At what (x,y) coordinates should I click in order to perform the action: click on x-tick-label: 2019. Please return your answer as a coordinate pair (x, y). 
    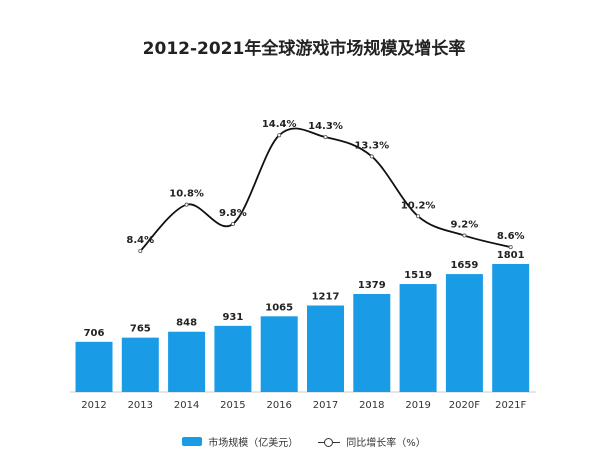
    Looking at the image, I should click on (417, 405).